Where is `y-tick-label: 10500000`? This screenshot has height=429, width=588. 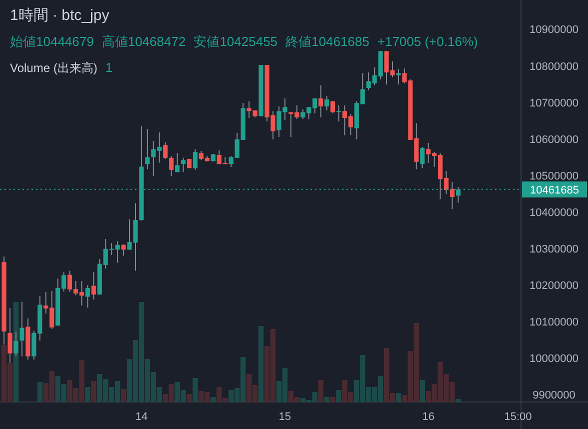 y-tick-label: 10500000 is located at coordinates (554, 176).